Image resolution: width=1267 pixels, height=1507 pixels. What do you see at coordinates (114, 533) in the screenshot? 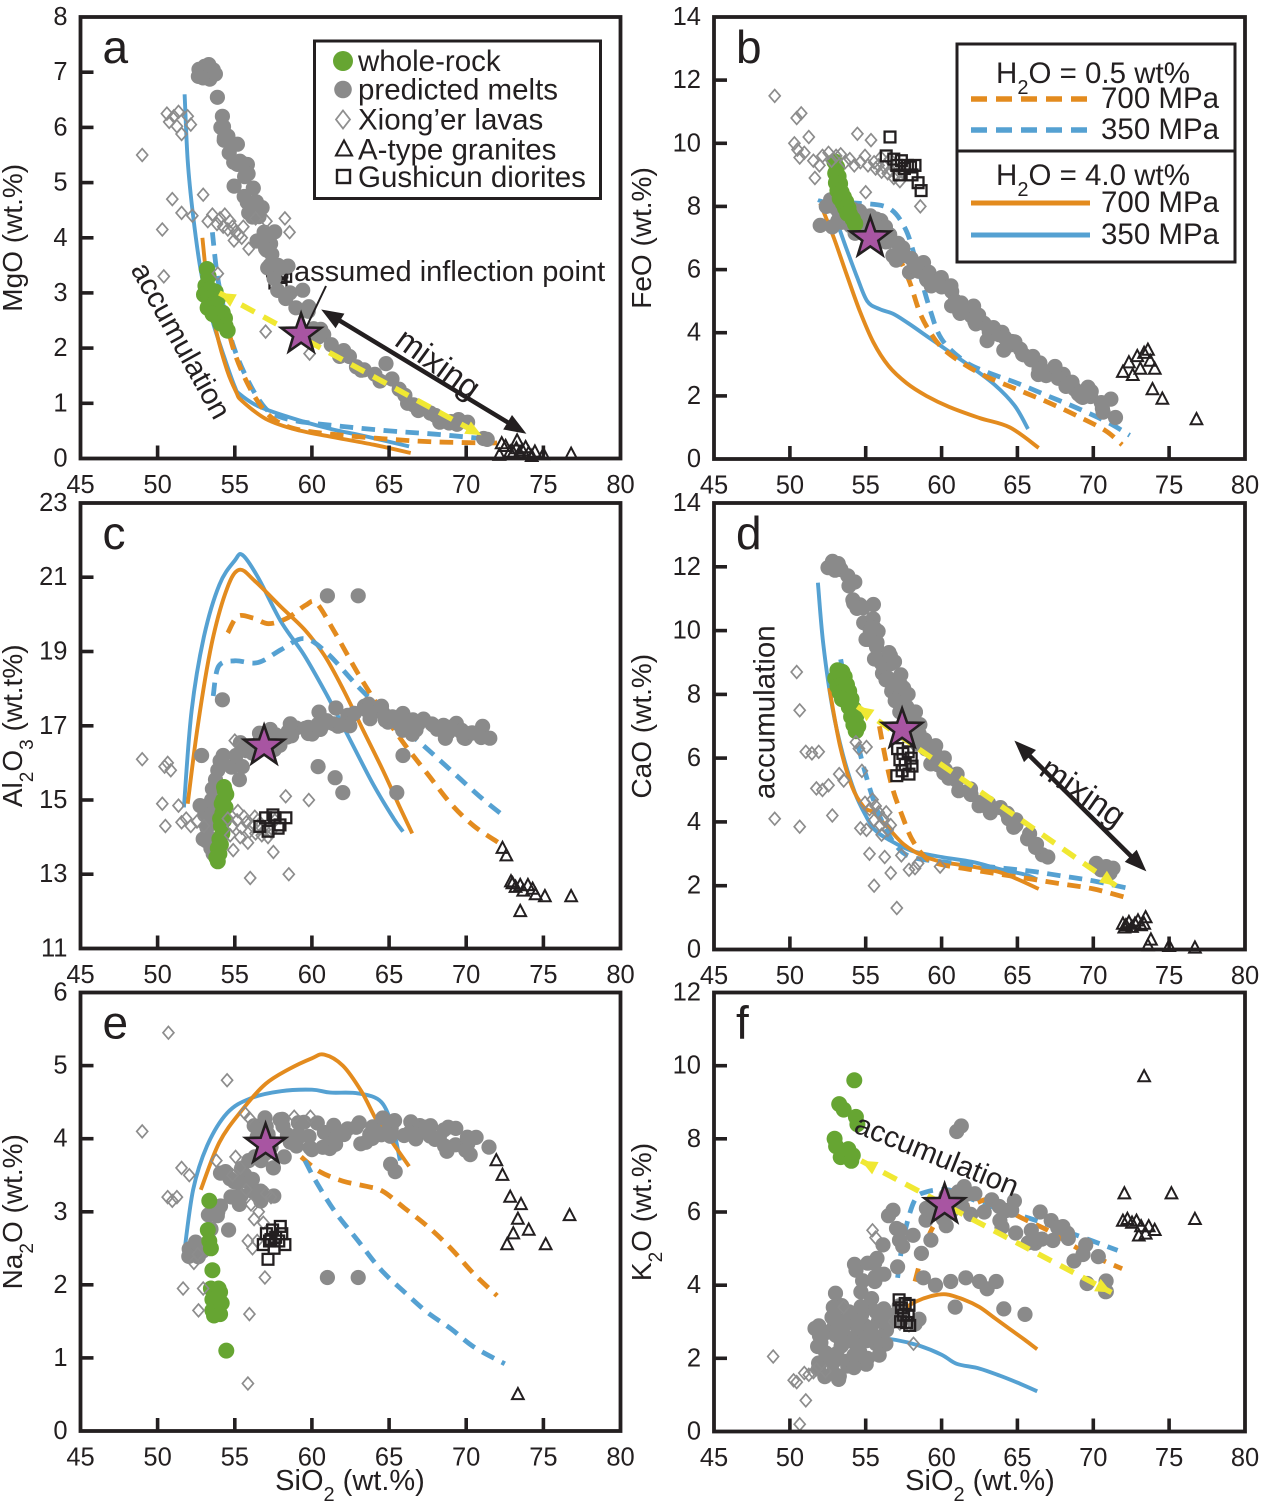
I see `svg-text: c` at bounding box center [114, 533].